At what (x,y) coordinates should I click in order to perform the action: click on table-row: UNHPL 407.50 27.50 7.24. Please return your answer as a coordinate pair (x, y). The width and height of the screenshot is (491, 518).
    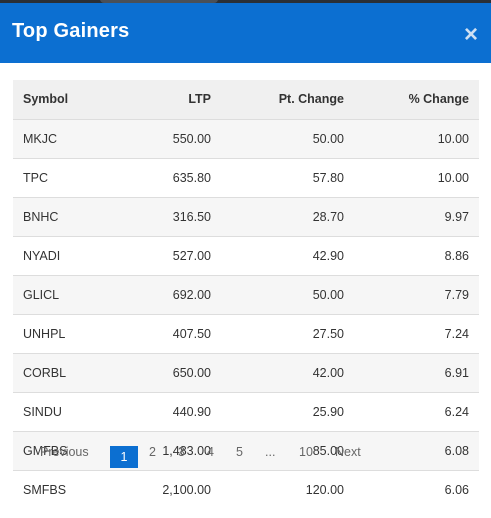
    Looking at the image, I should click on (246, 333).